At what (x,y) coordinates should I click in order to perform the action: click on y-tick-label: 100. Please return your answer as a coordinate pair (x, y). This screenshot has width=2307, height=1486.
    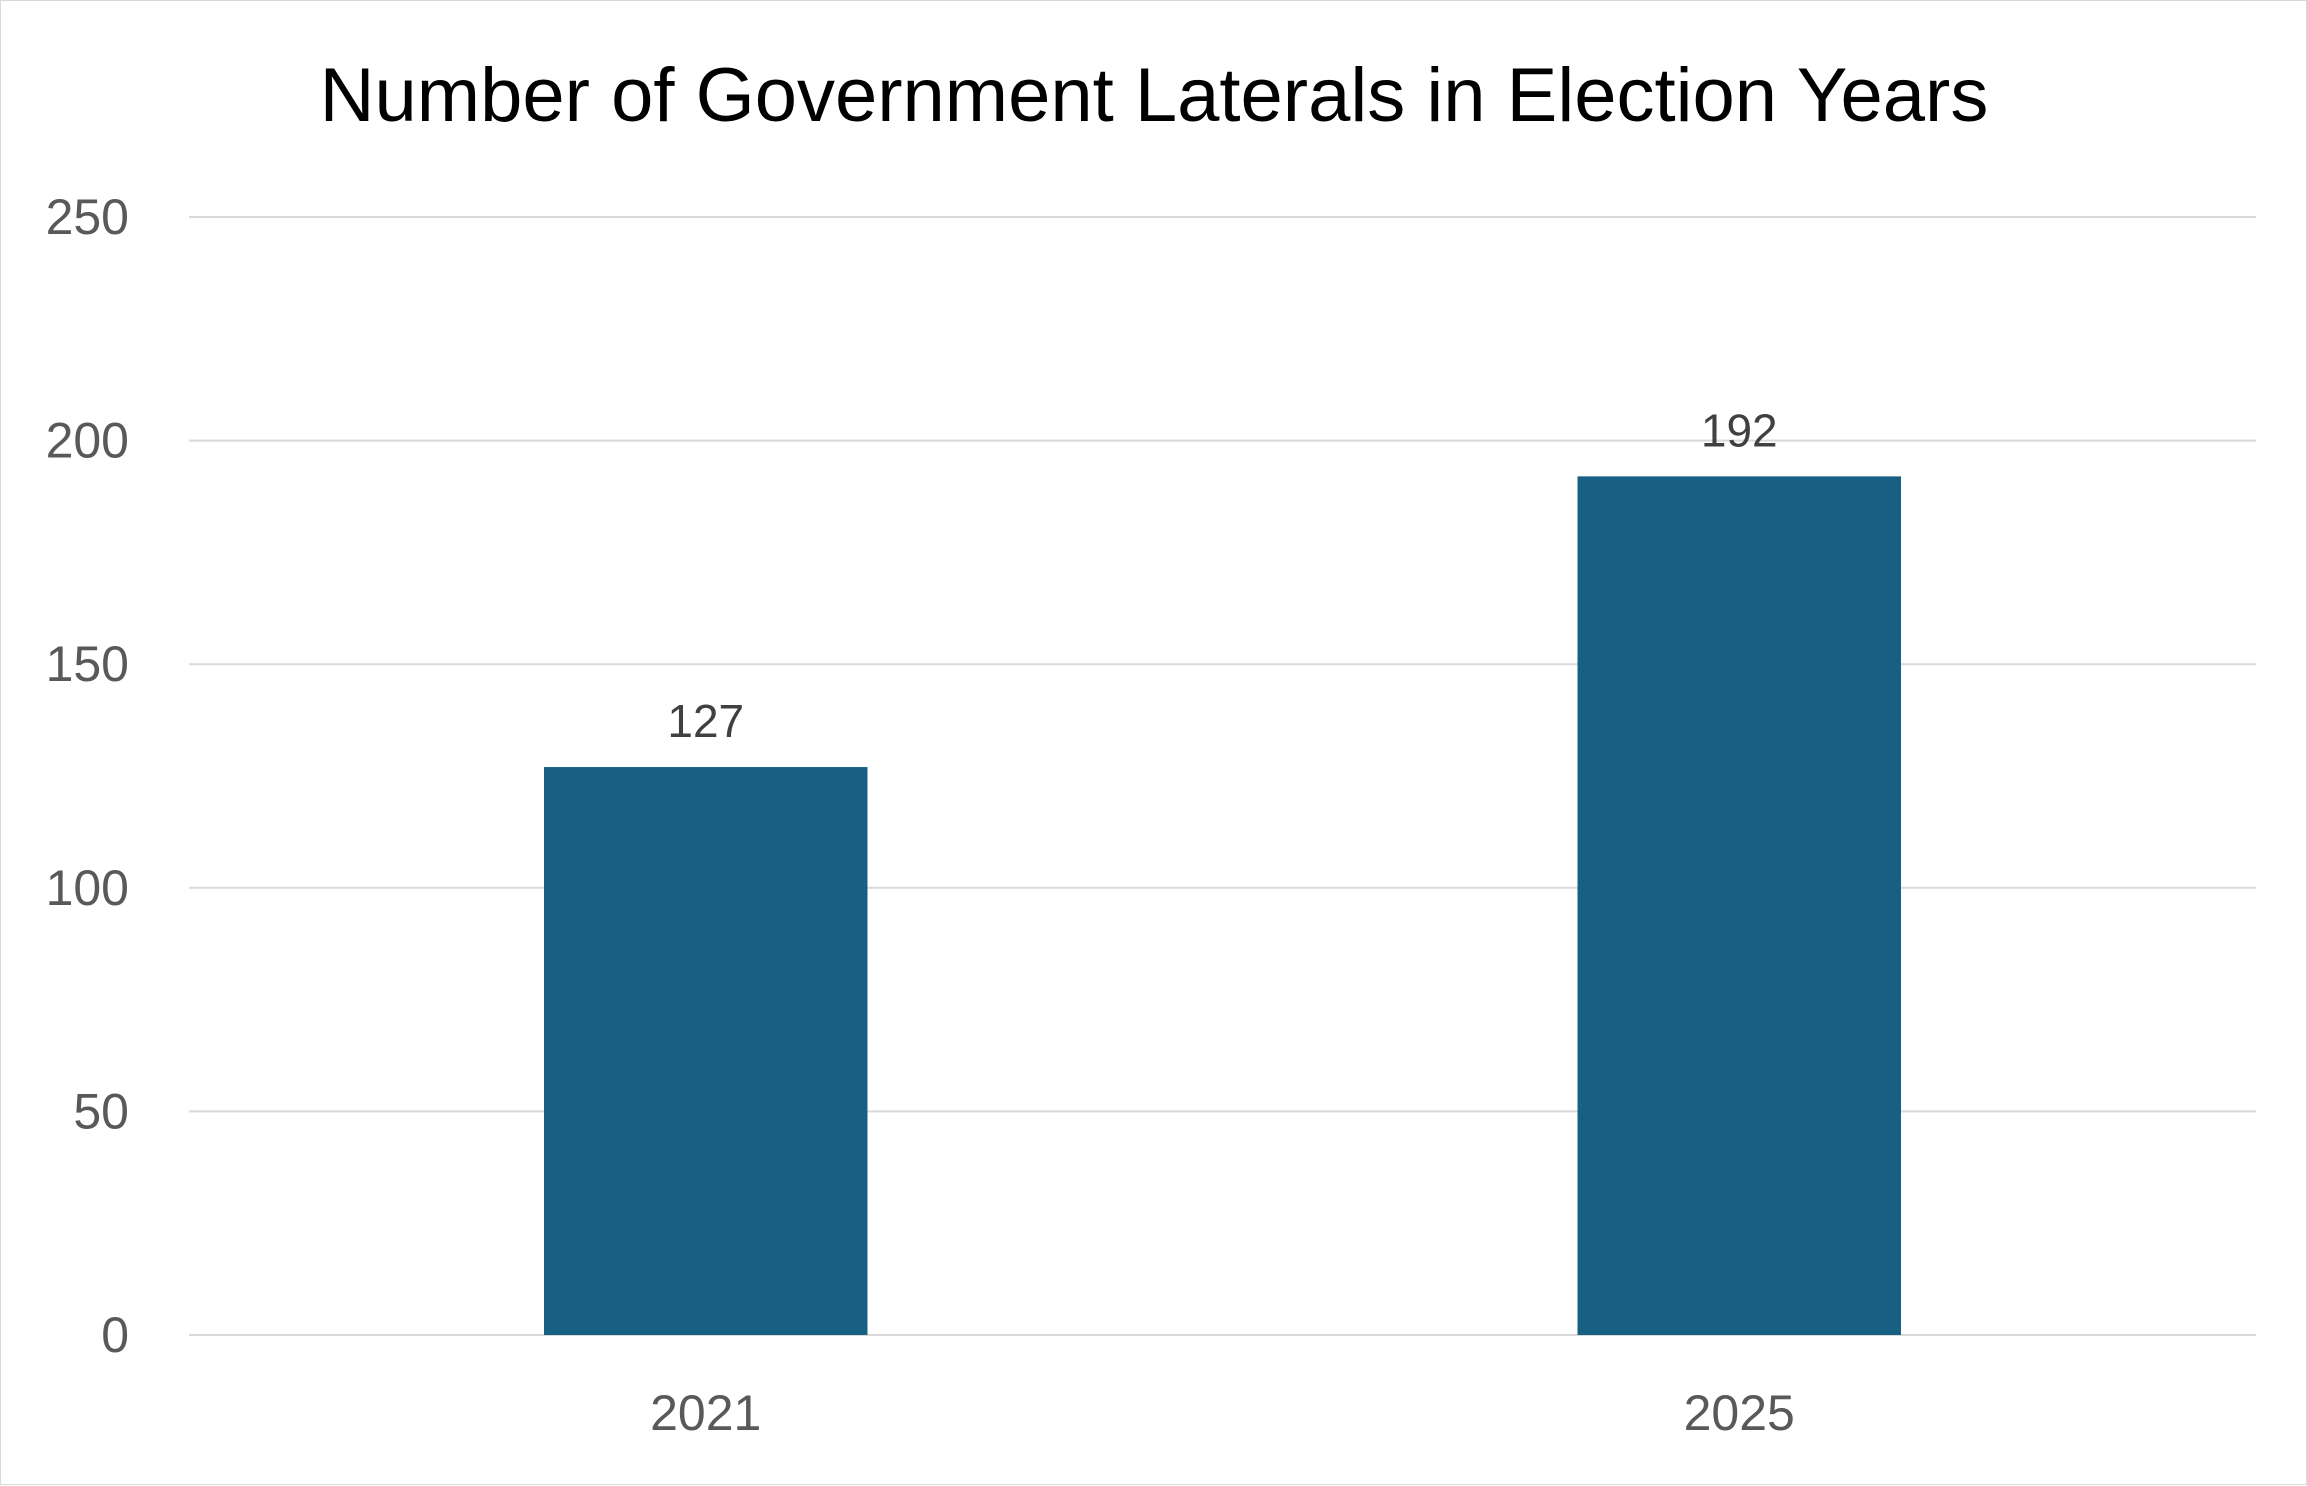
    Looking at the image, I should click on (87, 888).